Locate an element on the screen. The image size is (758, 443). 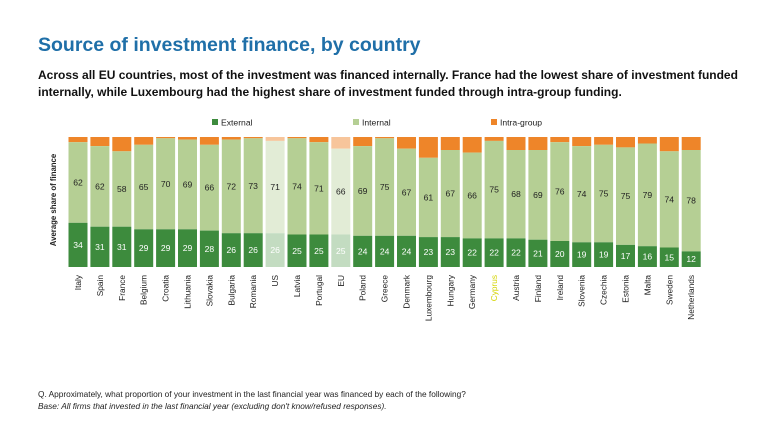
bar-intra-group-greece is located at coordinates (385, 138).